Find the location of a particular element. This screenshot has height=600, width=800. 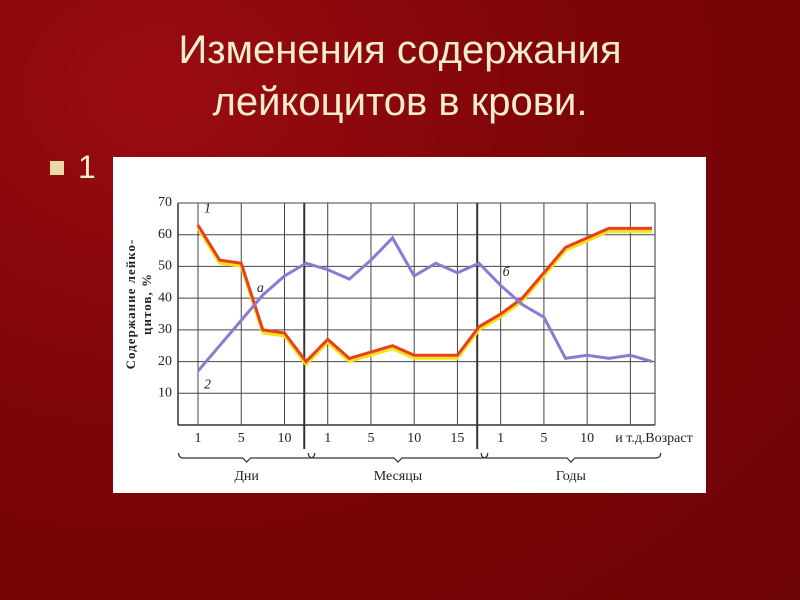

bullet-marker is located at coordinates (57, 168).